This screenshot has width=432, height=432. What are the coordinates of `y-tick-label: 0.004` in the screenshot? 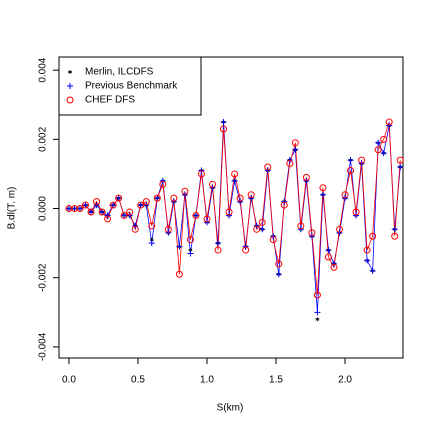 It's located at (43, 69).